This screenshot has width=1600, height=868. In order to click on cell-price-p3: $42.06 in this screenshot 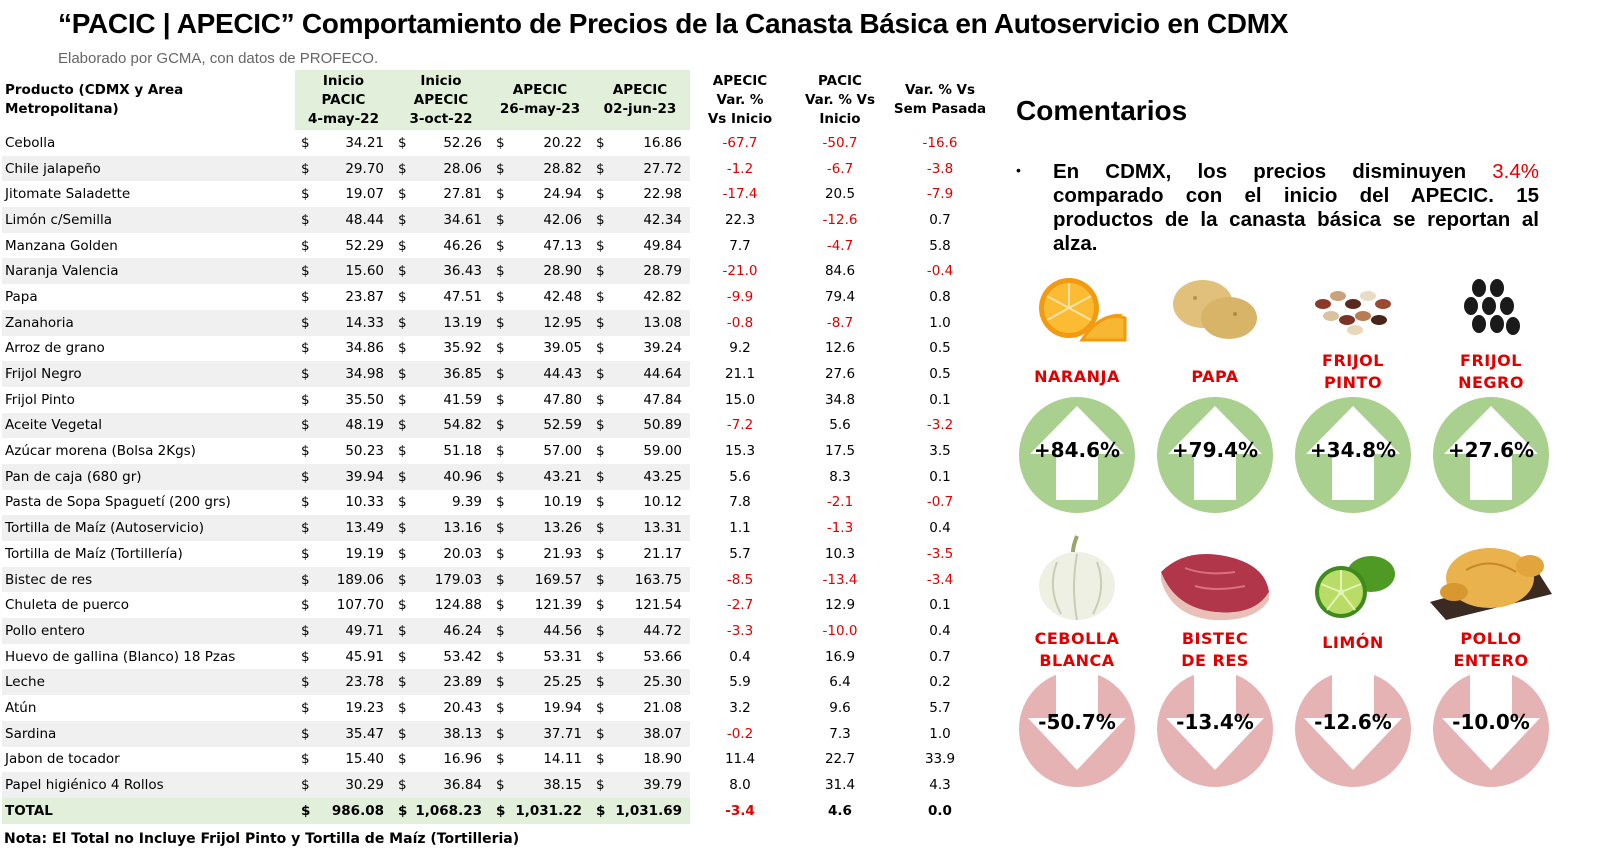, I will do `click(540, 220)`.